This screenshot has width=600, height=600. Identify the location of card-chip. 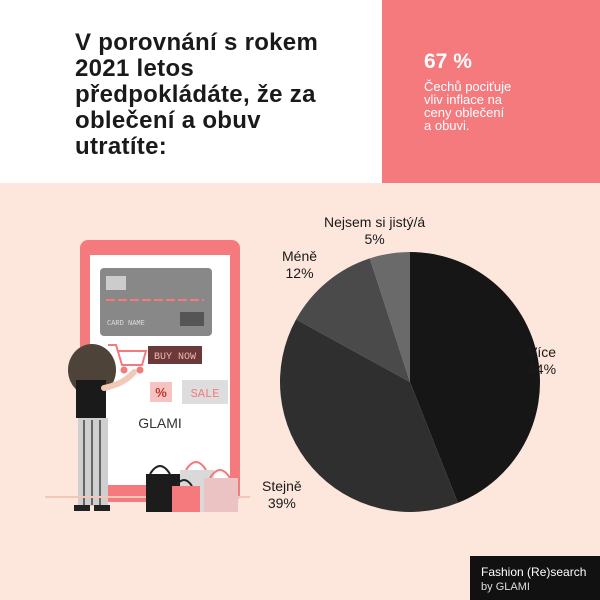
(116, 283).